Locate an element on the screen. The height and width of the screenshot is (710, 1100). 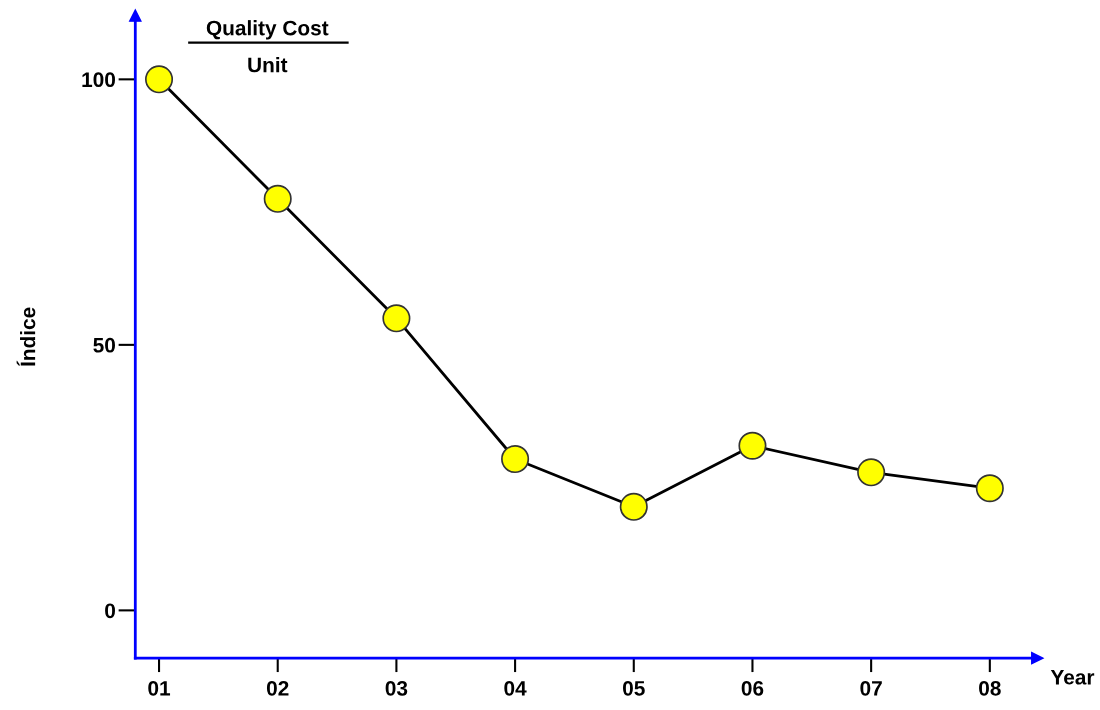
x-tick-label: 06 is located at coordinates (752, 688).